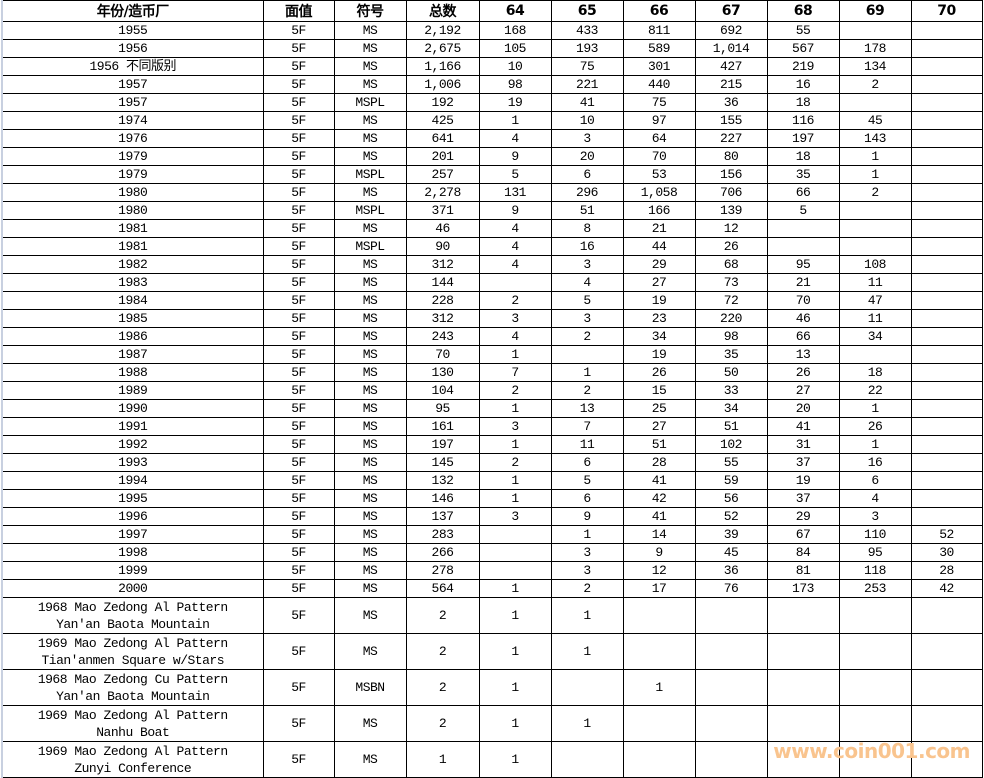 The width and height of the screenshot is (984, 778). I want to click on cell-grade-67: 227, so click(731, 138).